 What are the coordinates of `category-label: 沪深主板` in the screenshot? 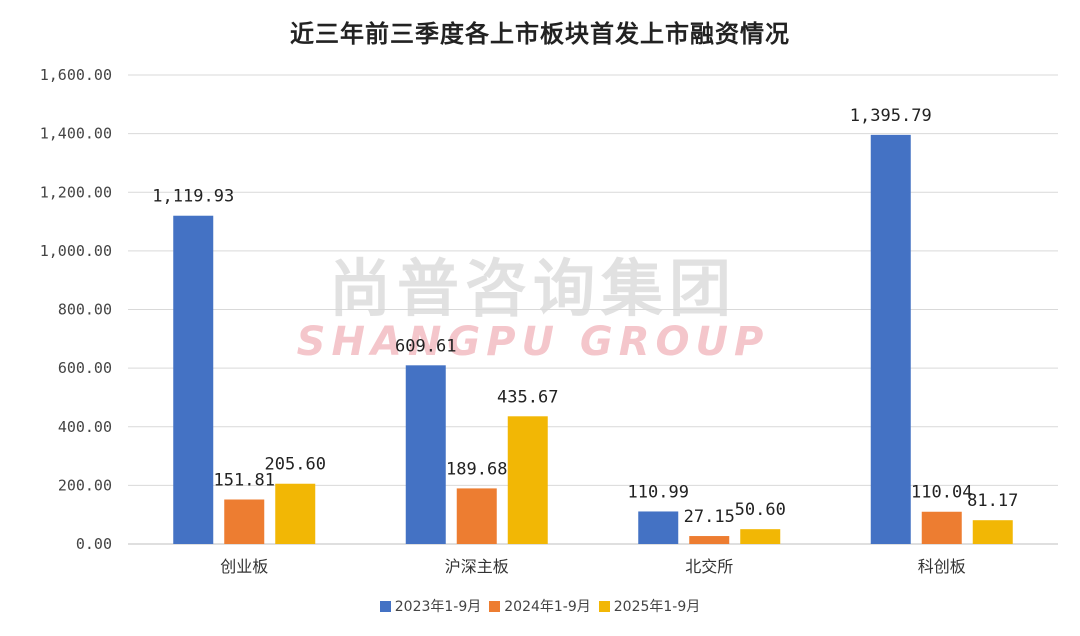 It's located at (477, 566).